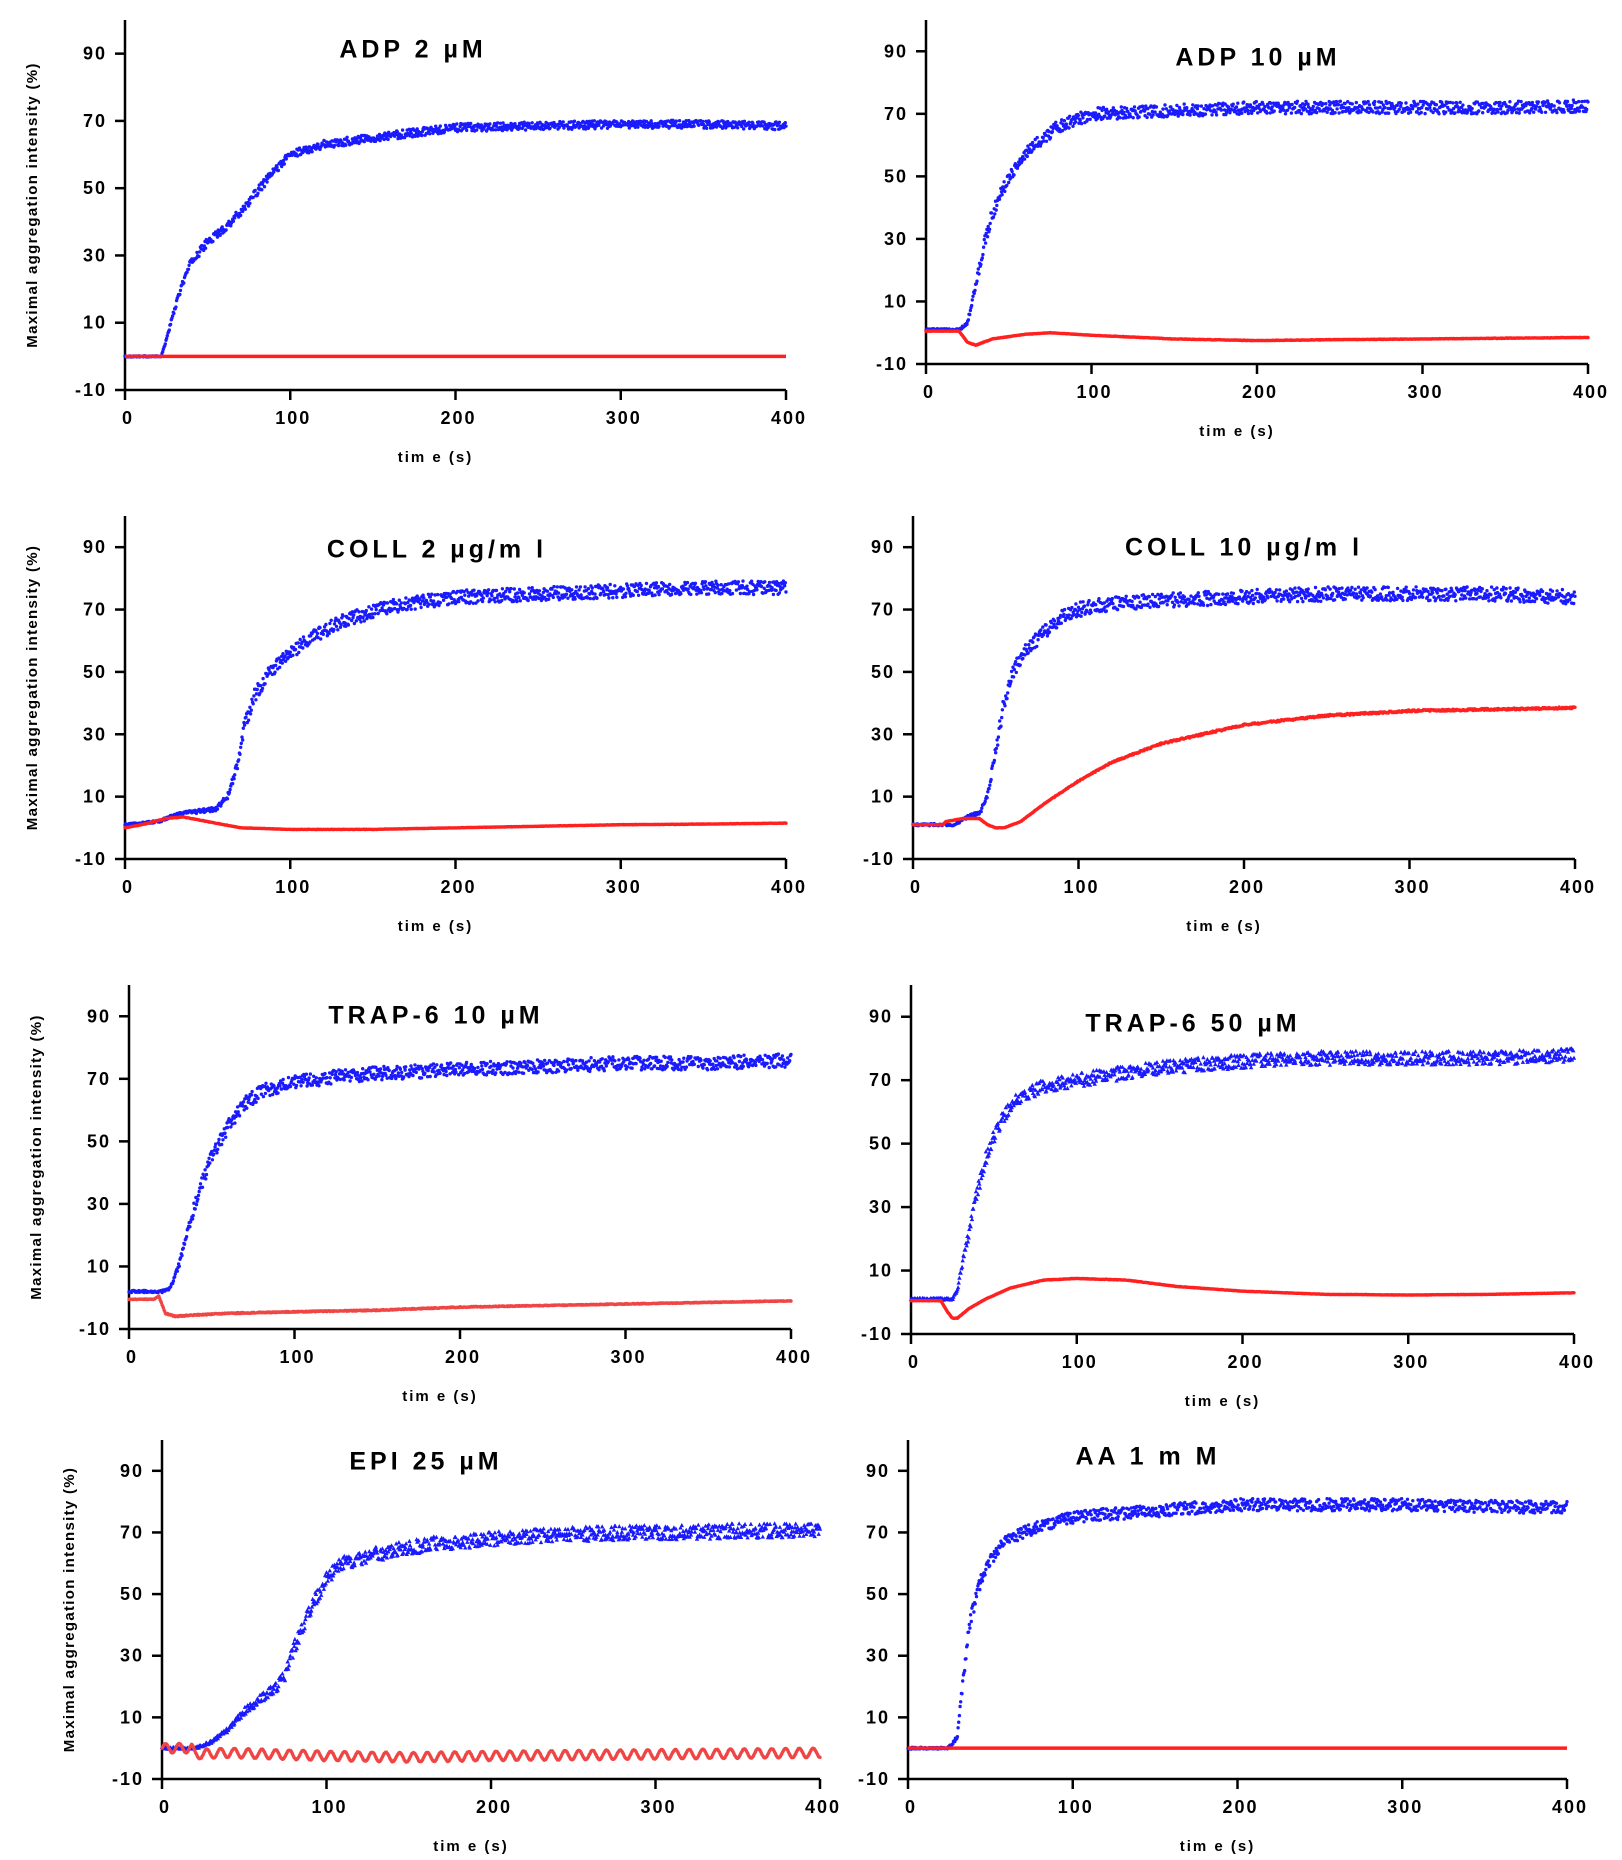 This screenshot has height=1860, width=1622. Describe the element at coordinates (437, 550) in the screenshot. I see `chart-title: COLL 2 µg/m l` at that location.